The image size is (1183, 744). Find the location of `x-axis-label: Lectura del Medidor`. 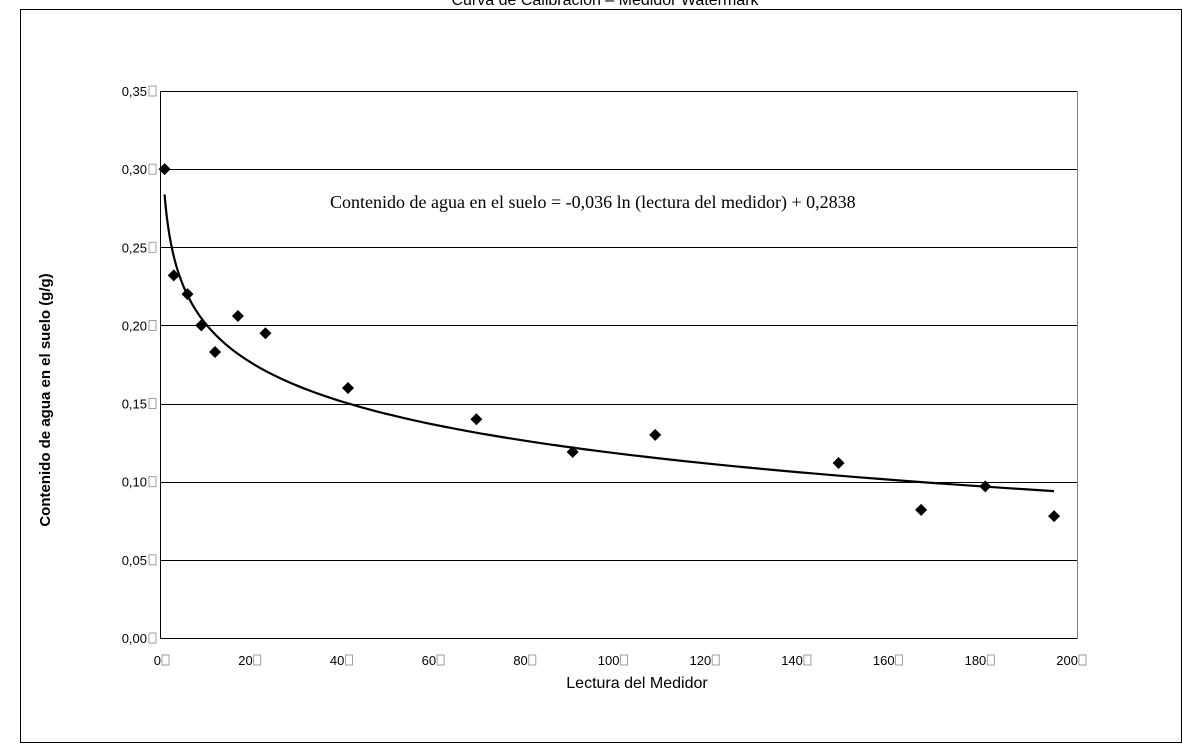

x-axis-label: Lectura del Medidor is located at coordinates (637, 683).